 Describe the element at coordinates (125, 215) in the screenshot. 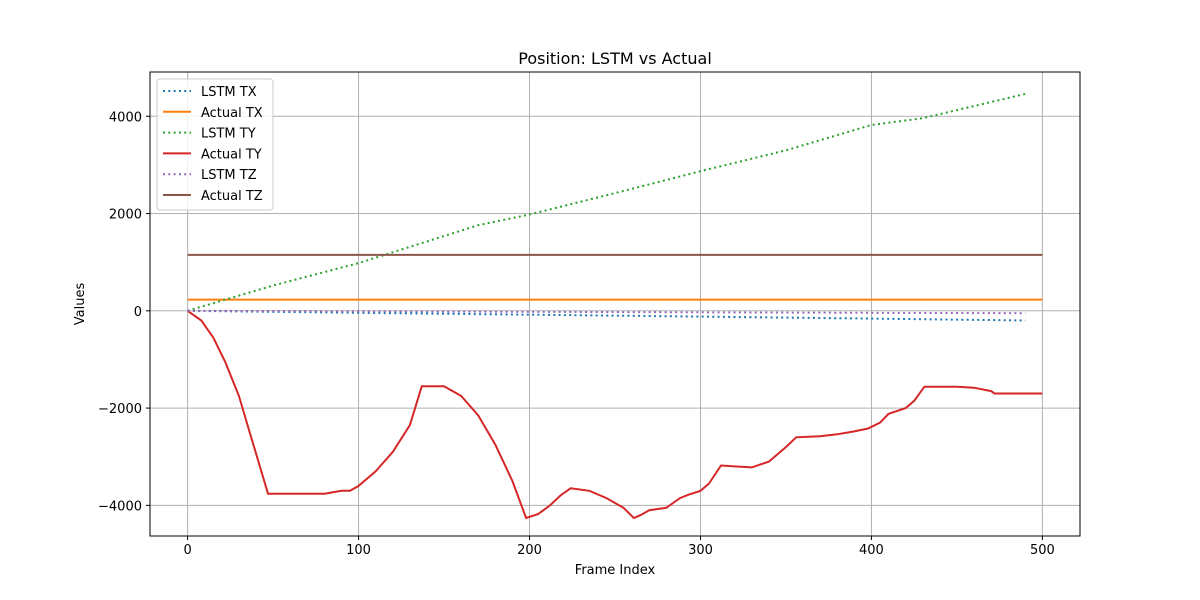

I see `y-tick-label: 2000` at that location.